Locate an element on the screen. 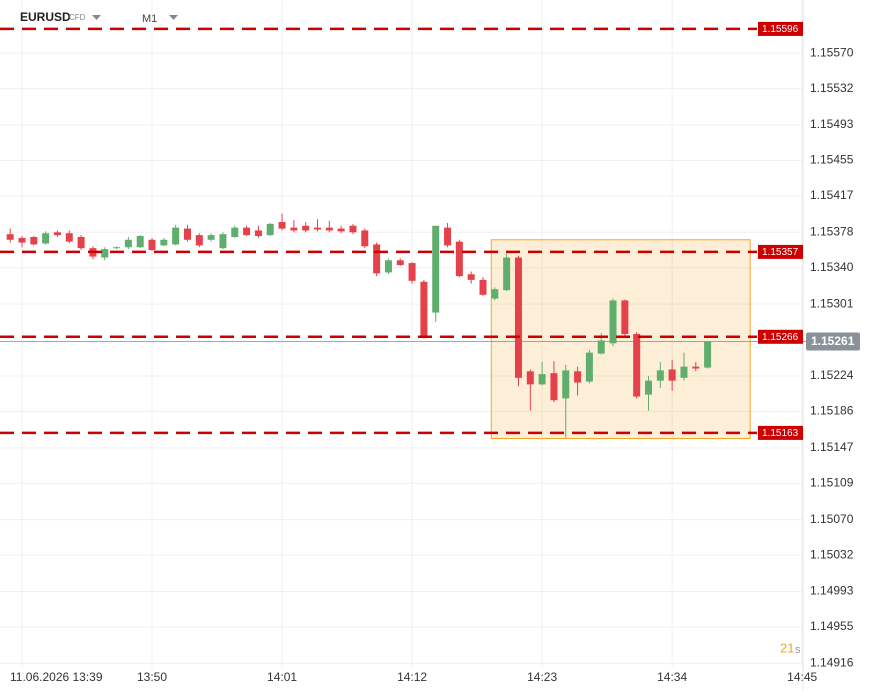 The image size is (871, 694). y-tick-label: 1.15455 is located at coordinates (832, 160).